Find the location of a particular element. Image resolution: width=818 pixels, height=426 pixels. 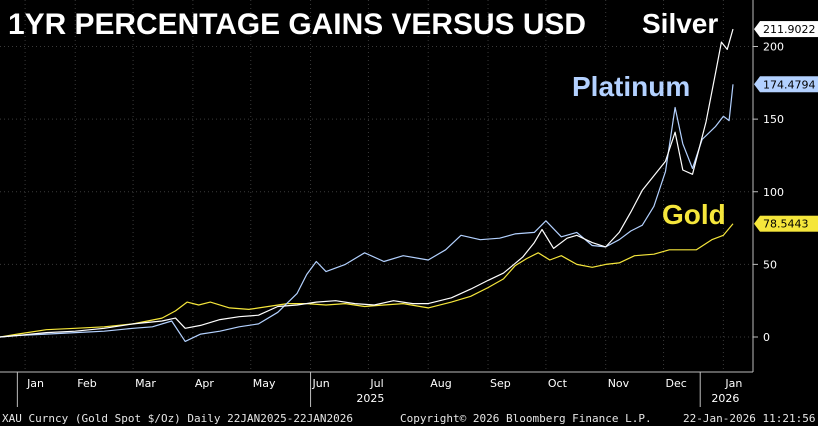

y-tick-label: 50 is located at coordinates (770, 264).